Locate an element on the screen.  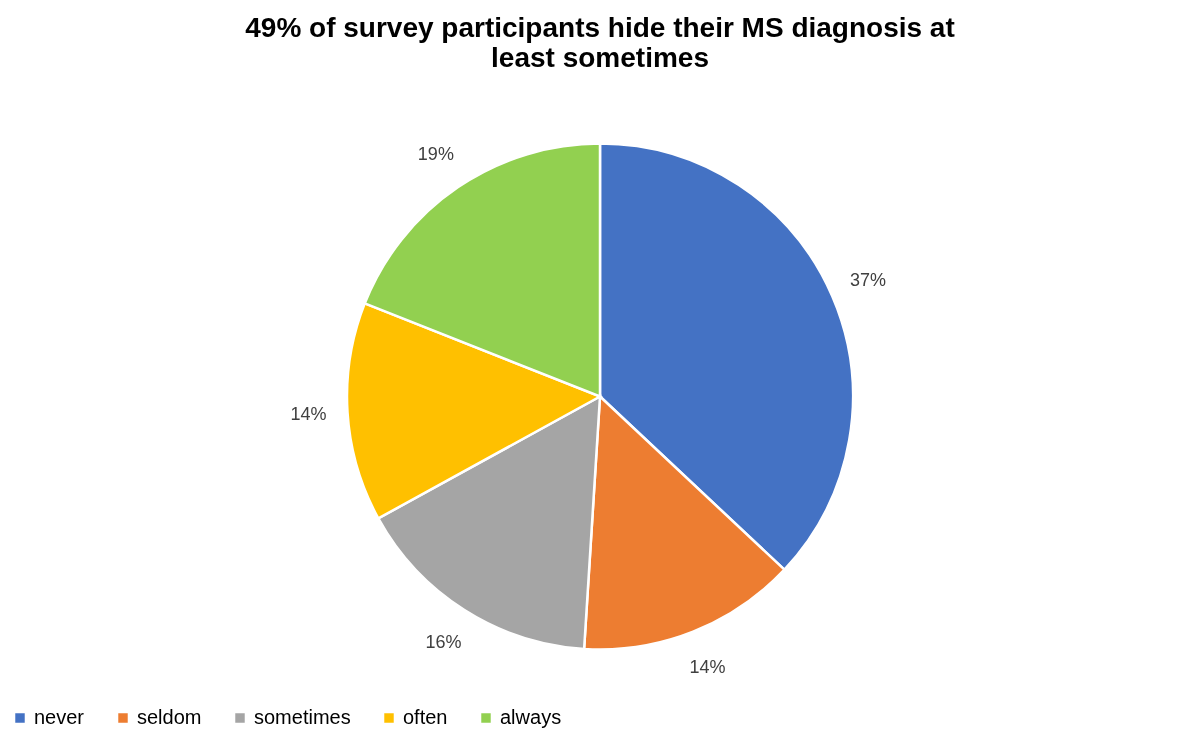
legend-label: always is located at coordinates (531, 717).